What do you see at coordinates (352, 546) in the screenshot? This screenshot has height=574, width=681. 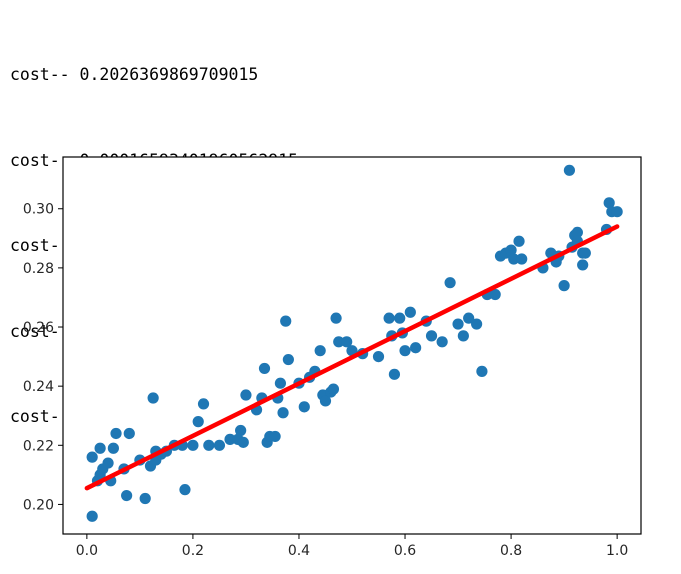 I see `x-axis: 0.0 0.2 0.4 0.6 0.8 1.0` at bounding box center [352, 546].